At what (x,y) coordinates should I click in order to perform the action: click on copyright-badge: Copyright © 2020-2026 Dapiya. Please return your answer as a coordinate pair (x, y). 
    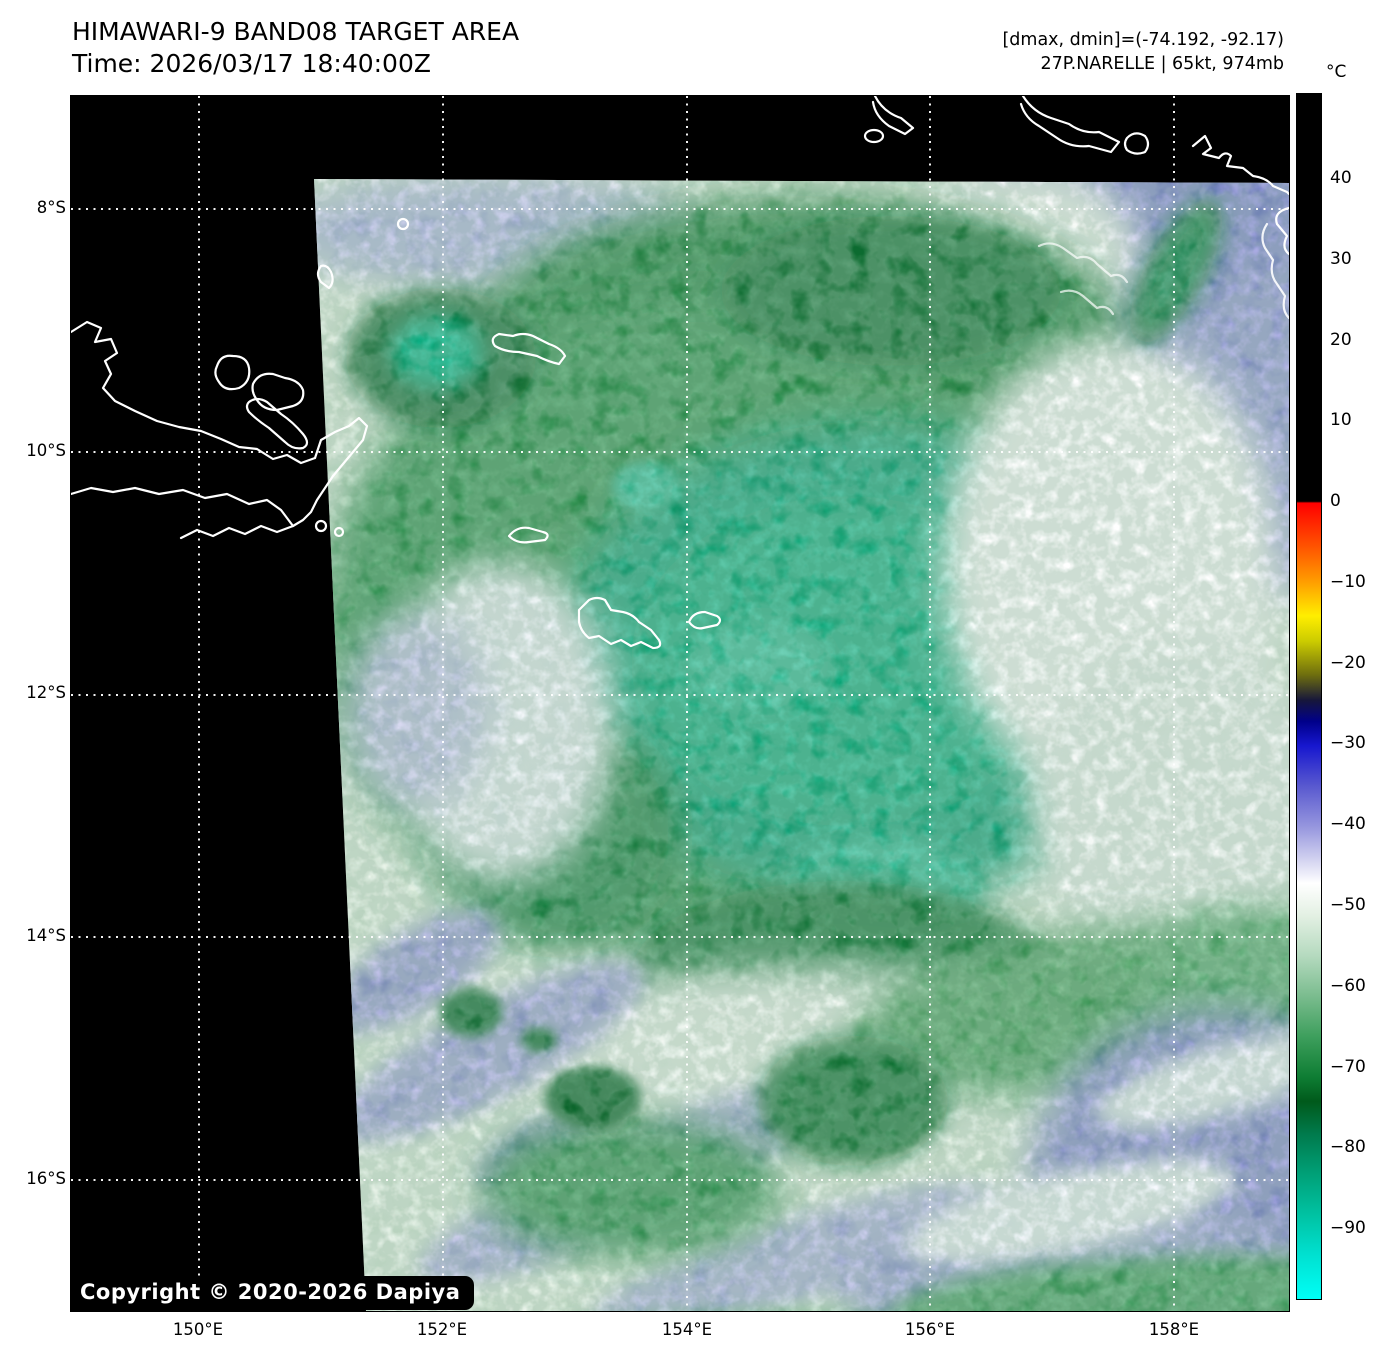
    Looking at the image, I should click on (273, 1293).